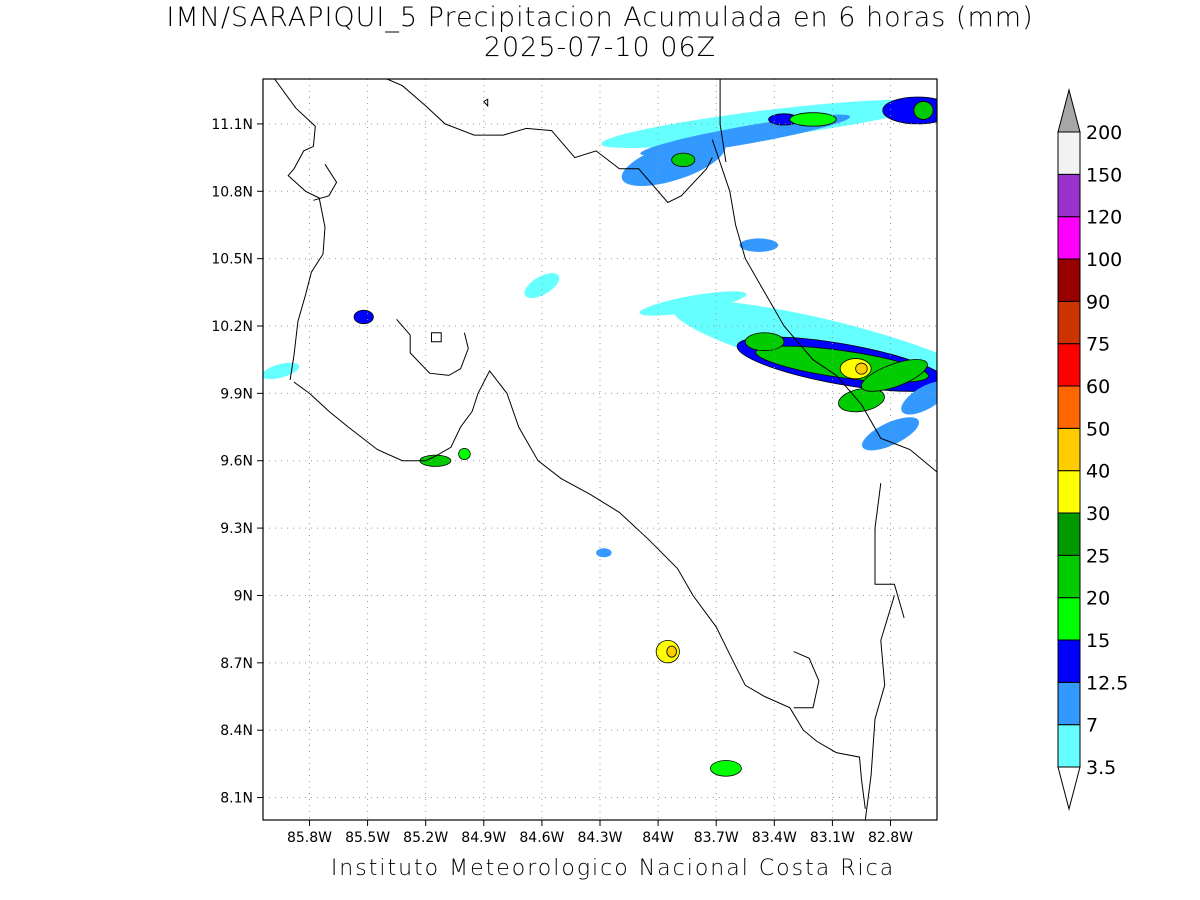 This screenshot has width=1200, height=900. I want to click on lat-tick-label: 9N, so click(243, 596).